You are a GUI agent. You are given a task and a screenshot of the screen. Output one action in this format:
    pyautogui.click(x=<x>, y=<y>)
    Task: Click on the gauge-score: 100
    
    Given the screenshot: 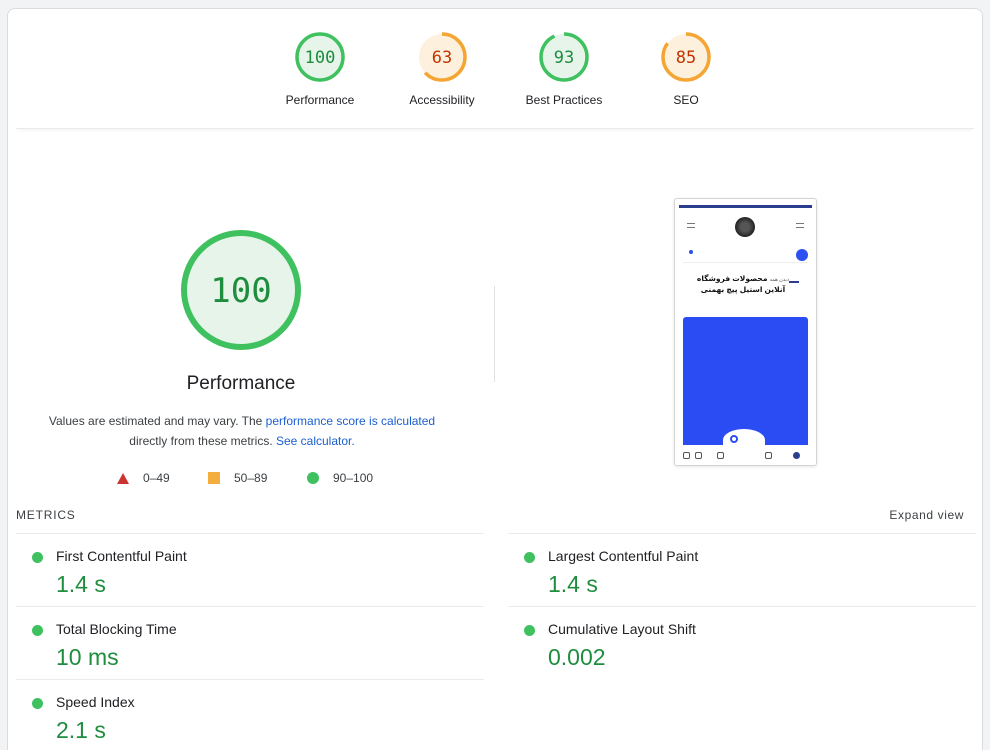 What is the action you would take?
    pyautogui.click(x=320, y=58)
    